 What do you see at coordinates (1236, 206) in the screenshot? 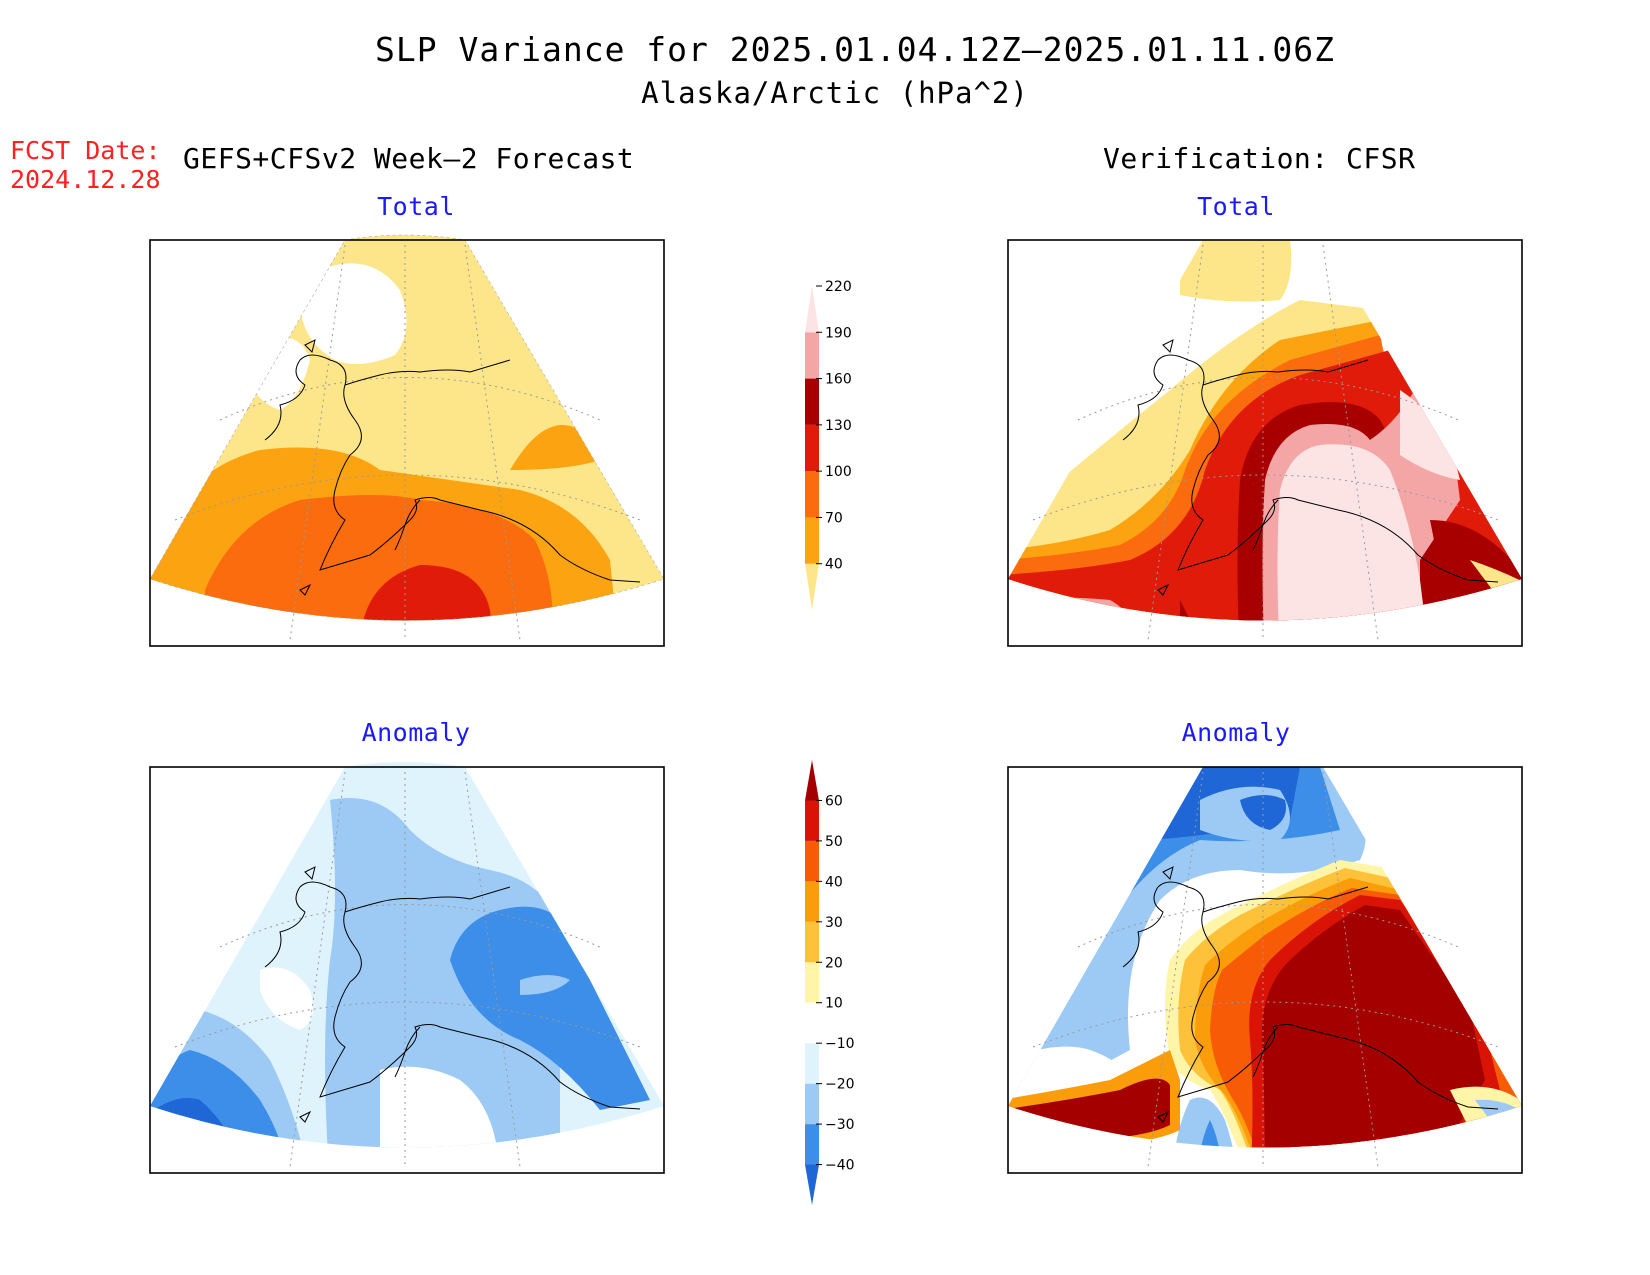
I see `panel-title-verification-total: Total` at bounding box center [1236, 206].